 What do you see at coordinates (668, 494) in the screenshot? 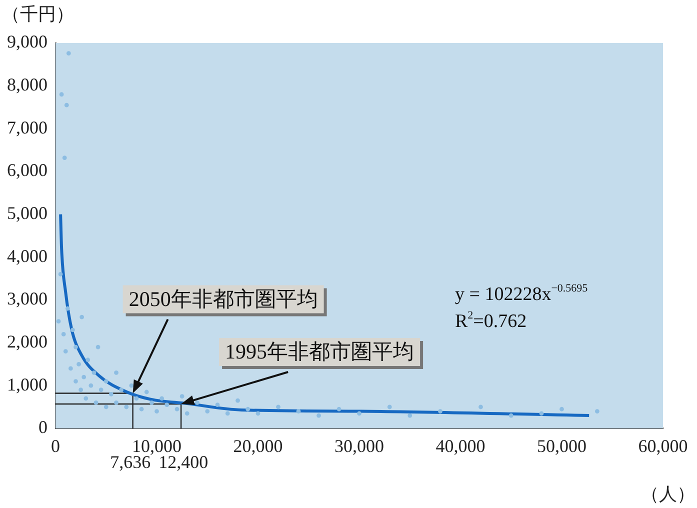
I see `x-axis-title: （人）` at bounding box center [668, 494].